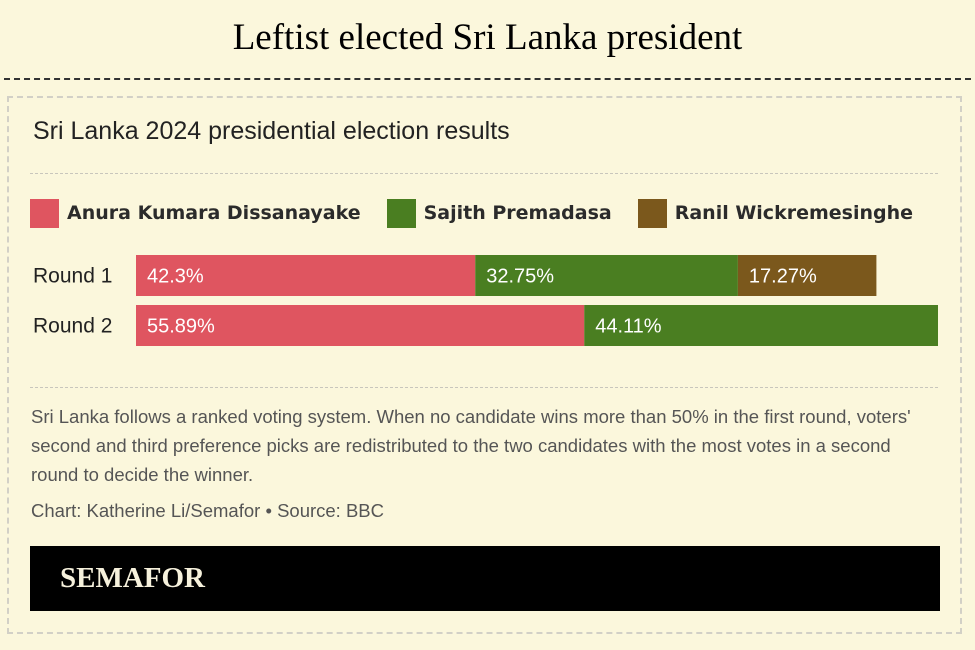  I want to click on legend-item-wickremesinghe: Ranil Wickremesinghe, so click(775, 213).